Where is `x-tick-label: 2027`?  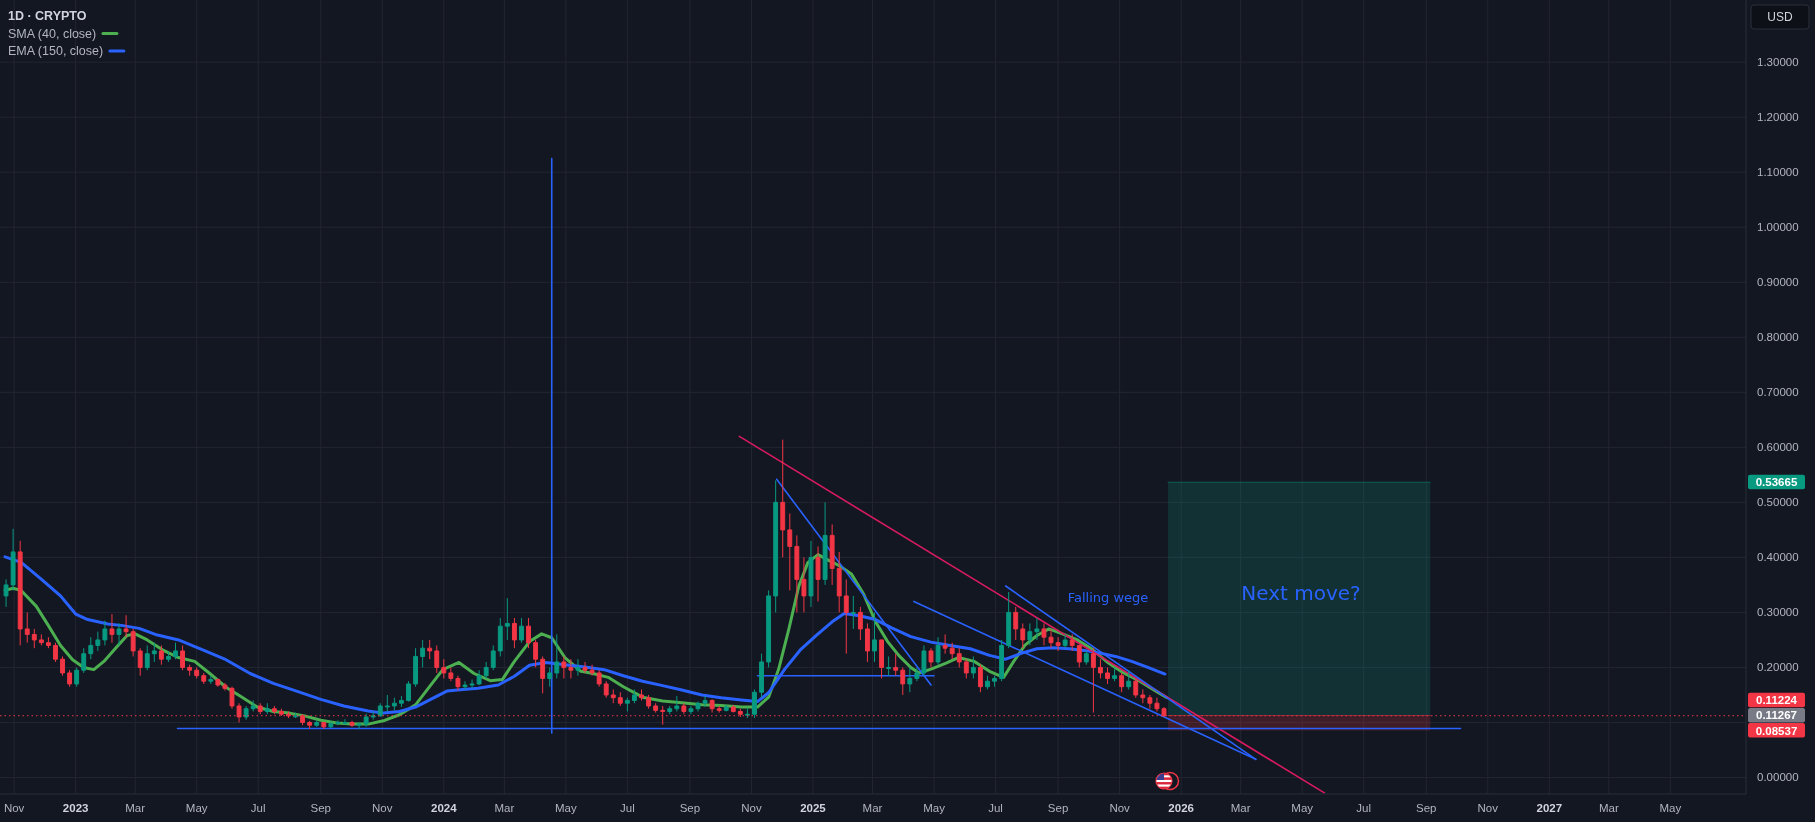
x-tick-label: 2027 is located at coordinates (1549, 808).